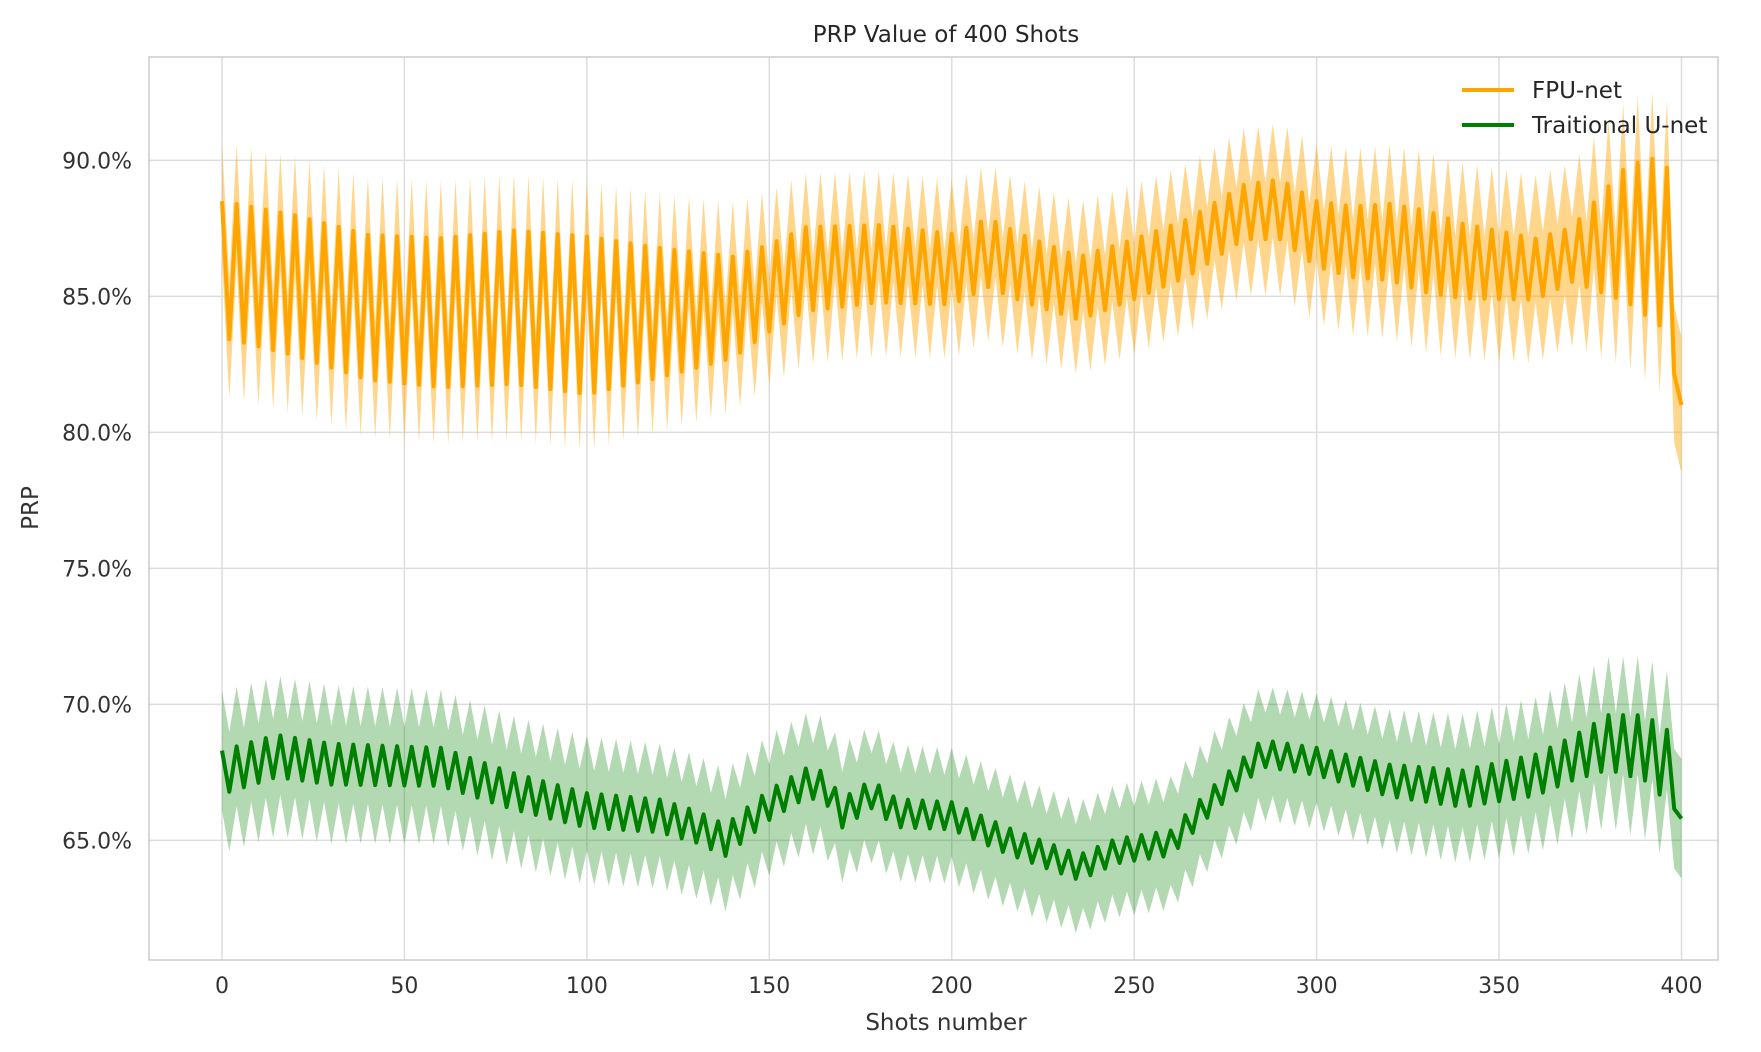 This screenshot has height=1052, width=1761. What do you see at coordinates (97, 569) in the screenshot?
I see `y-tick-label: 75.0%` at bounding box center [97, 569].